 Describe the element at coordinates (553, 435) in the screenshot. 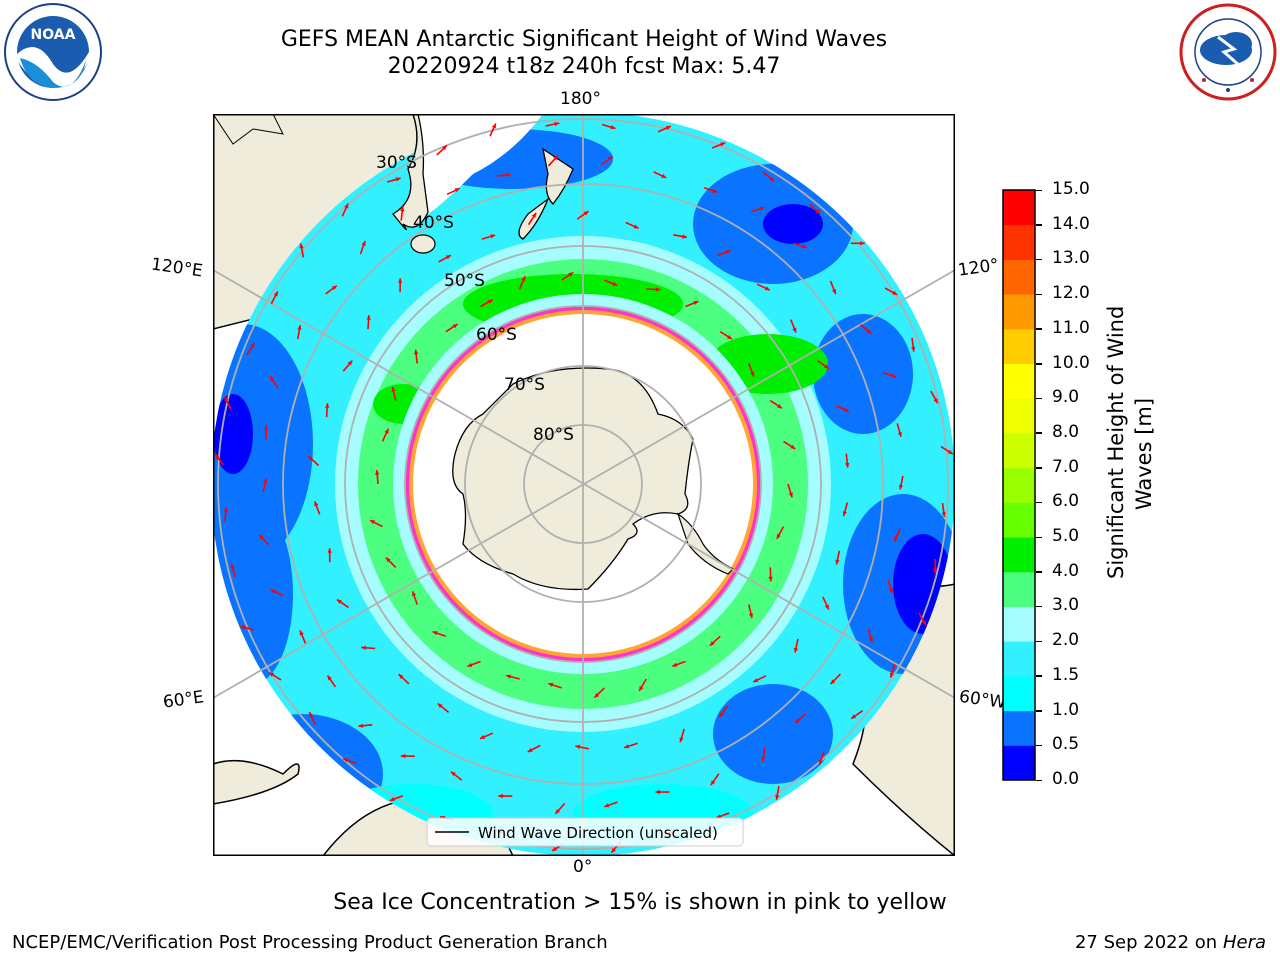

I see `lat-label-80s: 80°S` at that location.